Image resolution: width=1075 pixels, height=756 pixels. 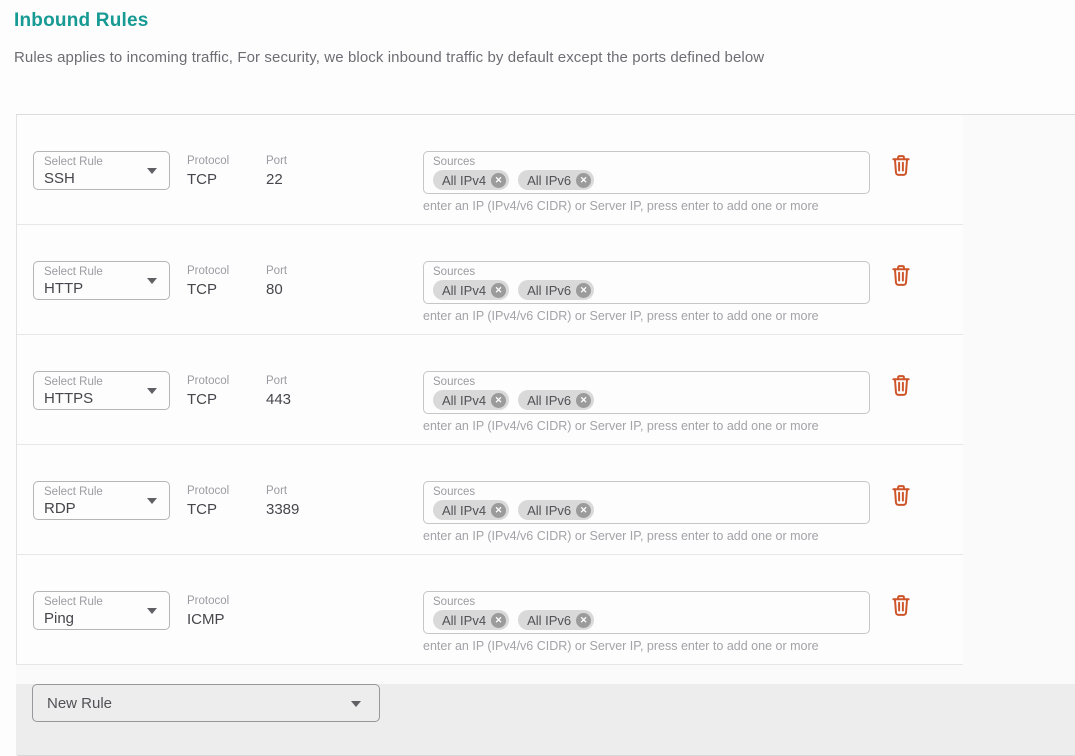 I want to click on select-rule-dropdown: Select Rule HTTP, so click(x=101, y=280).